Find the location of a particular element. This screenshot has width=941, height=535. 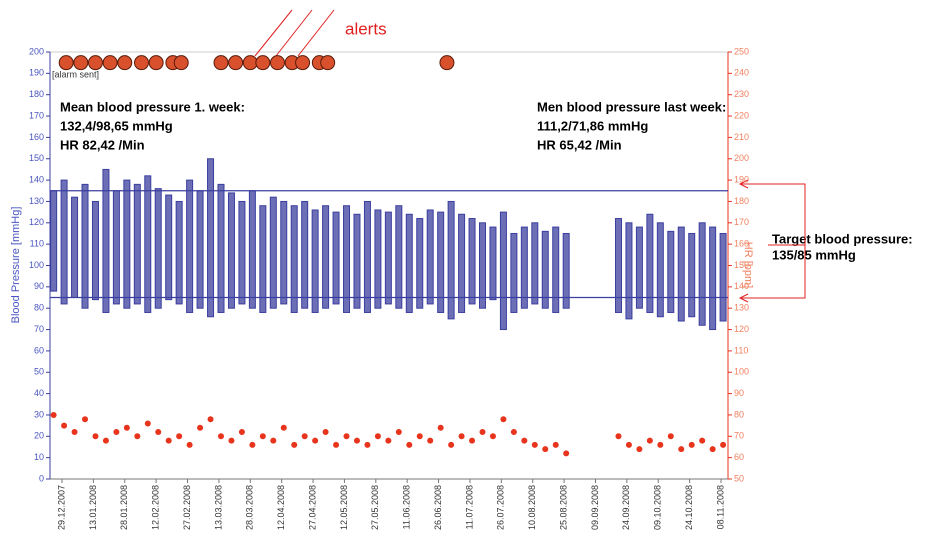

x-tick-label: 26.07.2008 is located at coordinates (501, 507).